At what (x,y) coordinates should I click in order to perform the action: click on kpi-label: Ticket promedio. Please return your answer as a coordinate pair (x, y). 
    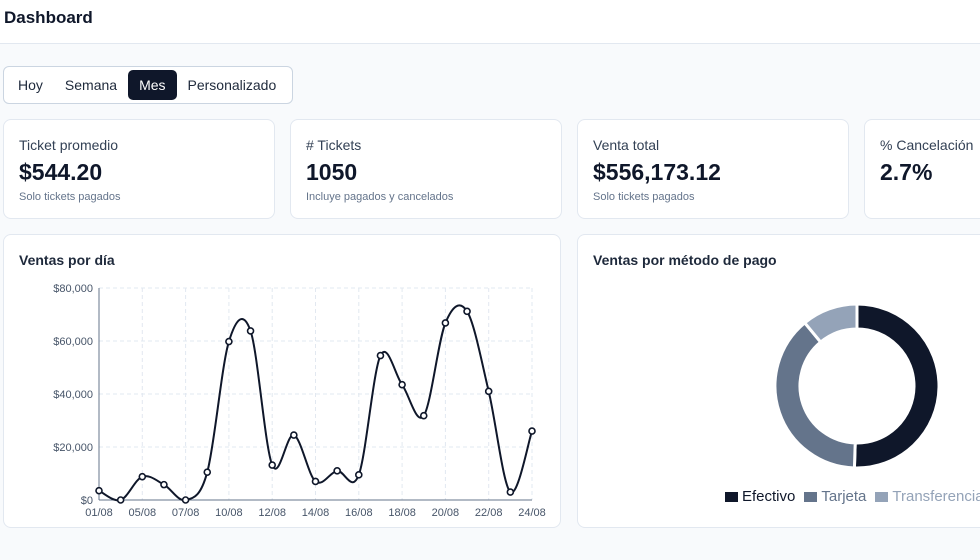
    Looking at the image, I should click on (69, 145).